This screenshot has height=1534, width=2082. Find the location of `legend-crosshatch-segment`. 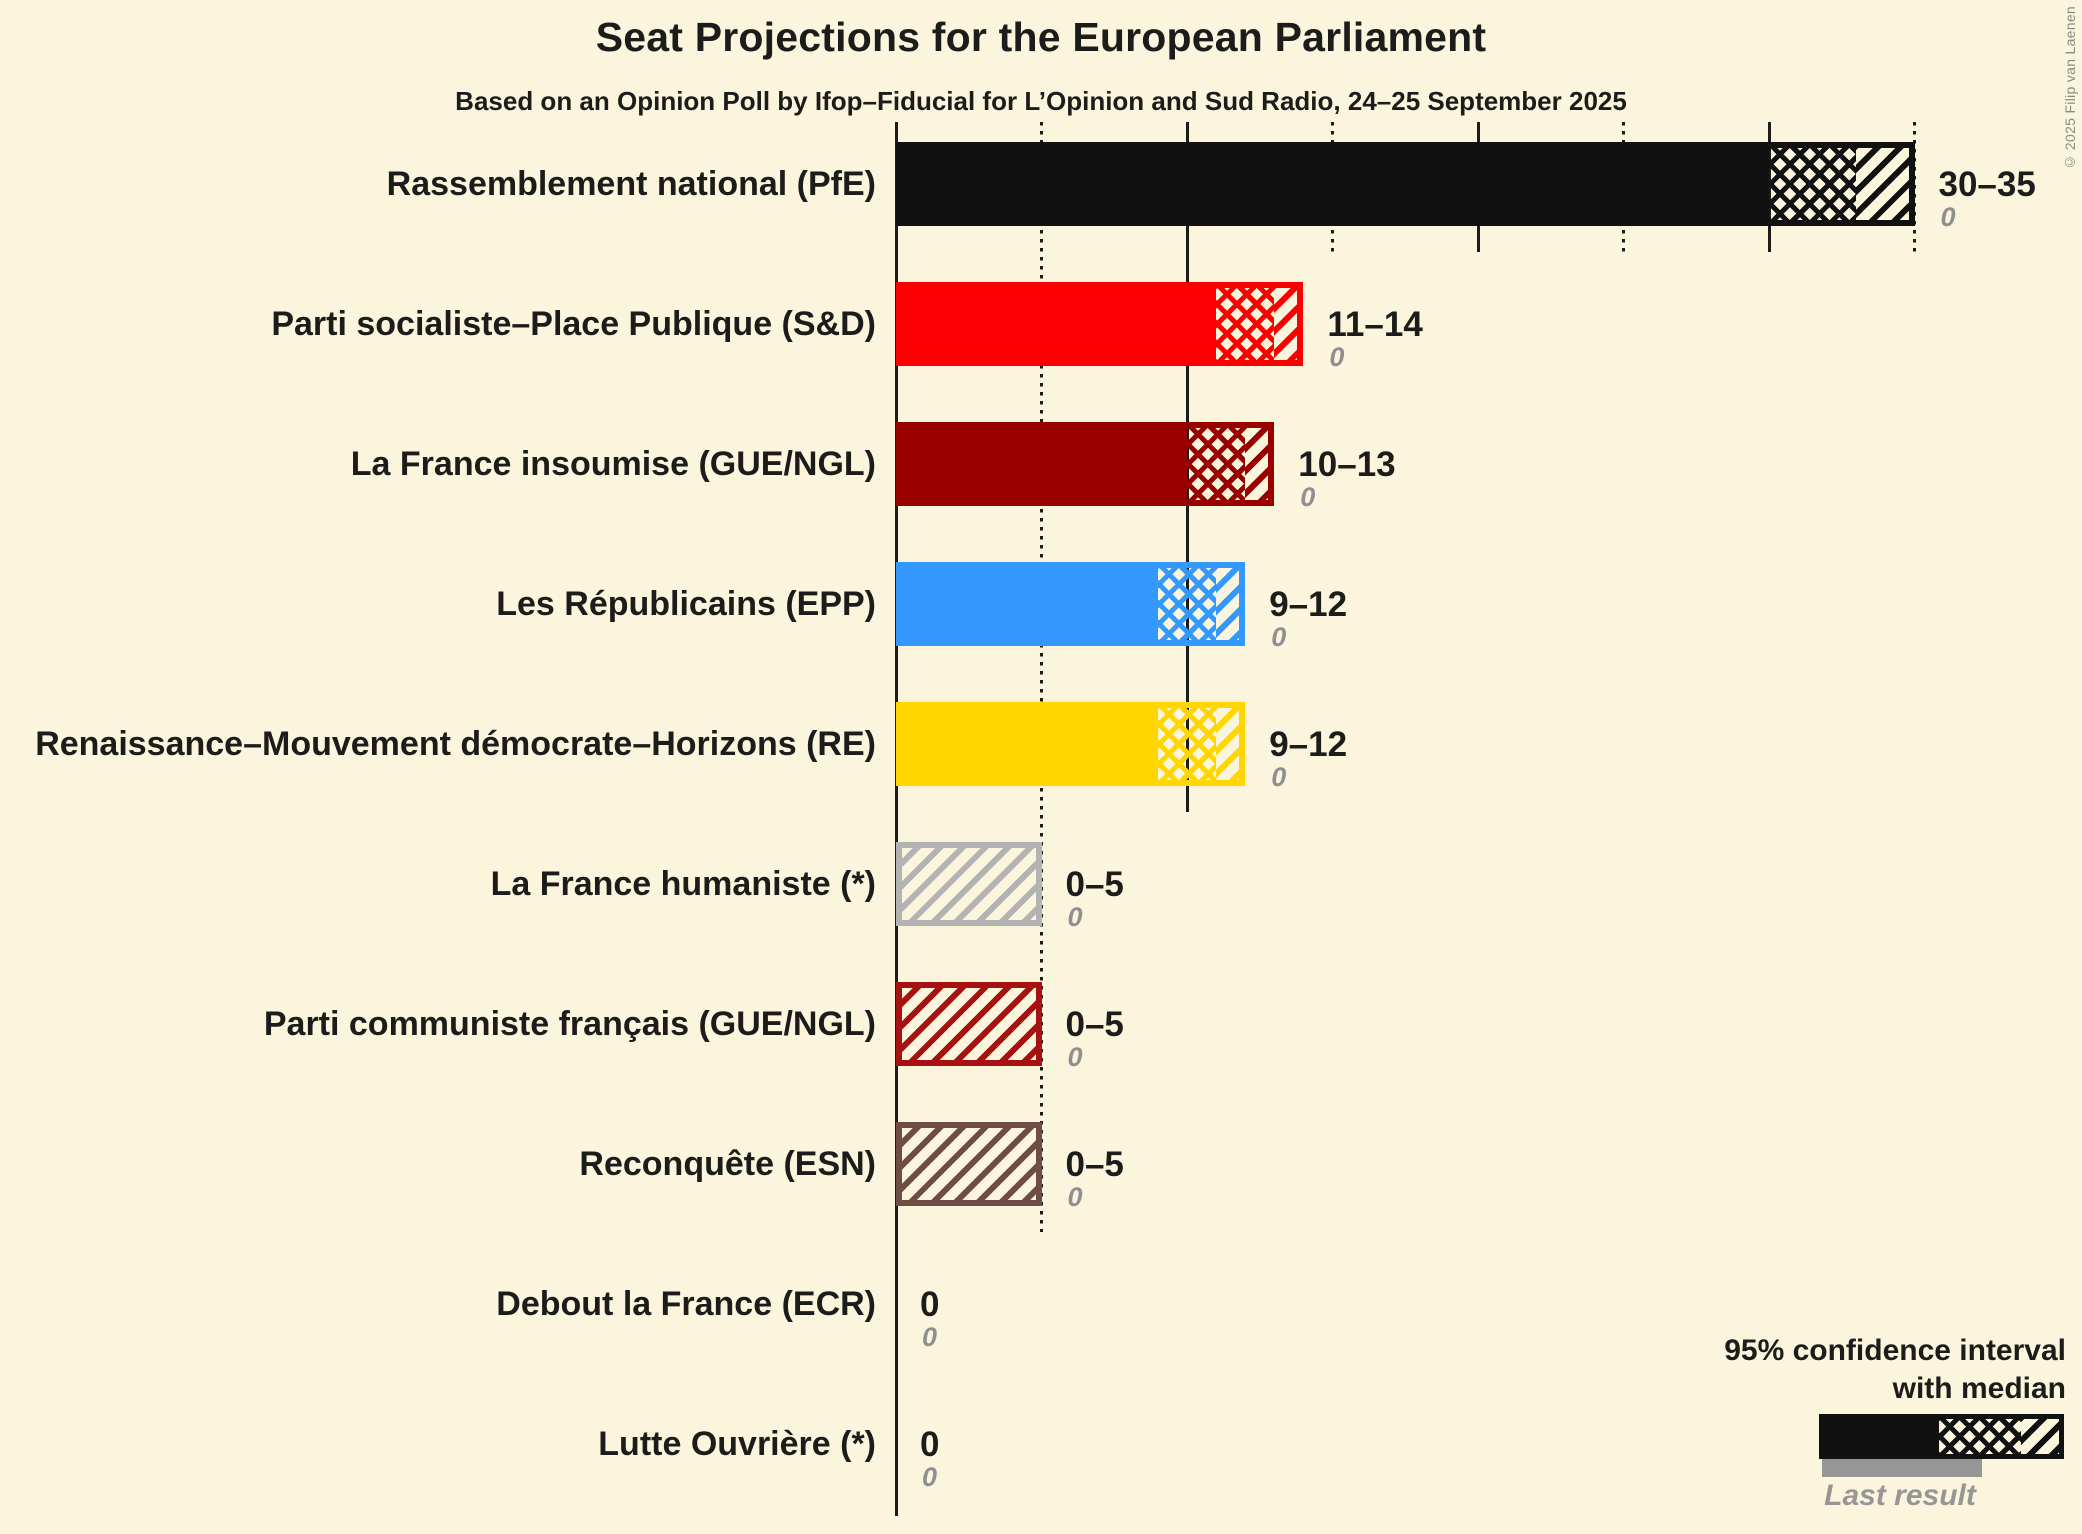

legend-crosshatch-segment is located at coordinates (1980, 1436).